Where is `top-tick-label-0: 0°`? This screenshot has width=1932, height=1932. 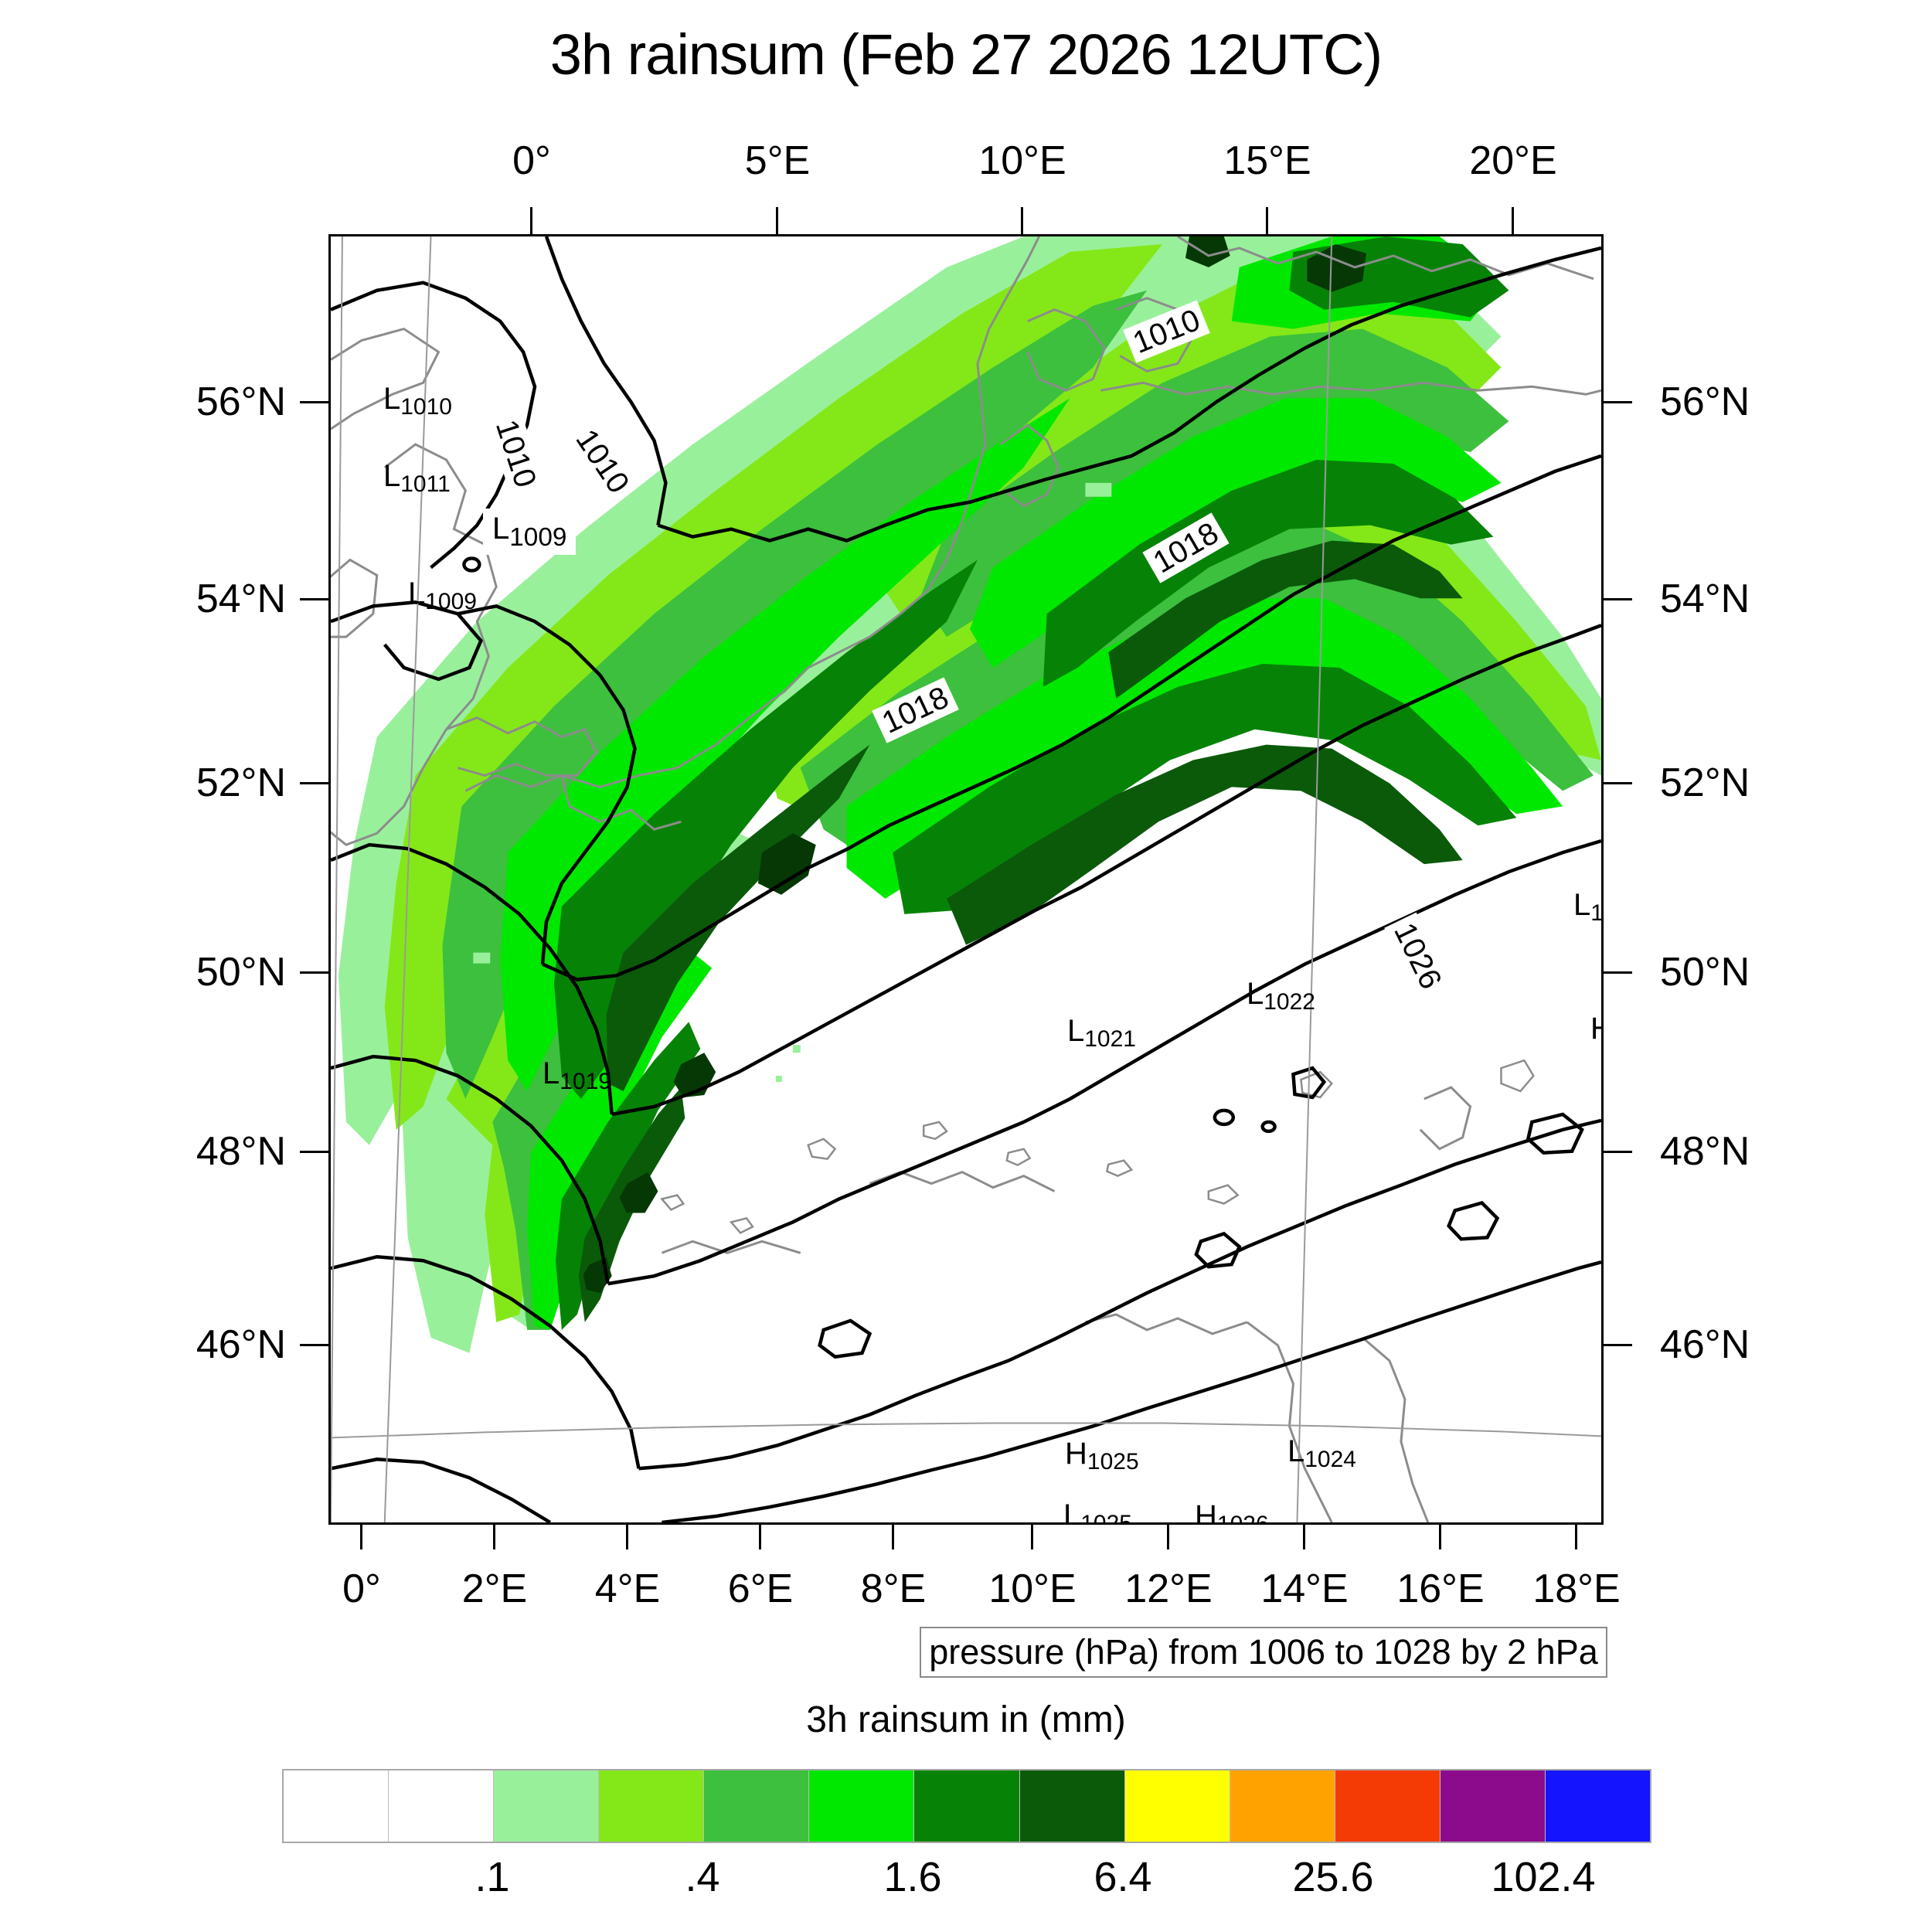
top-tick-label-0: 0° is located at coordinates (532, 160).